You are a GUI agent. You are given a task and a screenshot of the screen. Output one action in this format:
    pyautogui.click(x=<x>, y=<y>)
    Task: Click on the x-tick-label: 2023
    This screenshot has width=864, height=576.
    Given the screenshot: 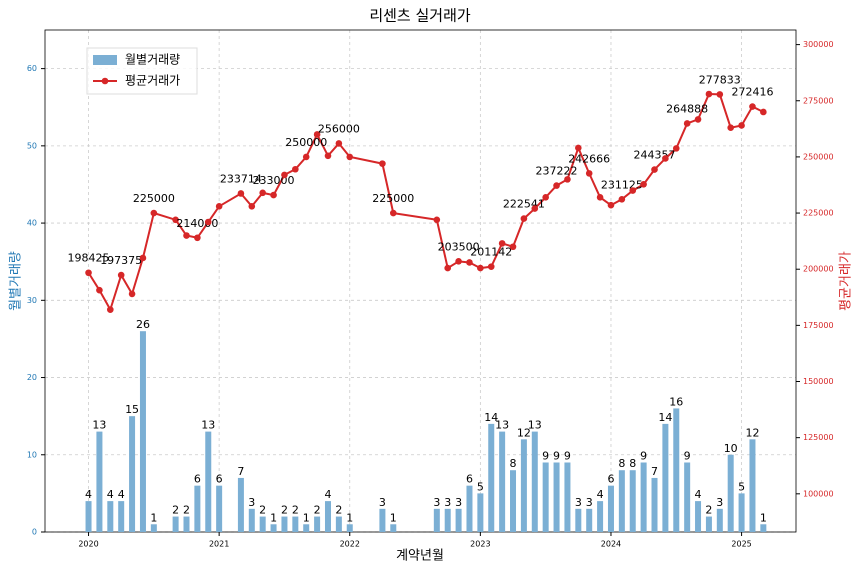 What is the action you would take?
    pyautogui.click(x=480, y=544)
    